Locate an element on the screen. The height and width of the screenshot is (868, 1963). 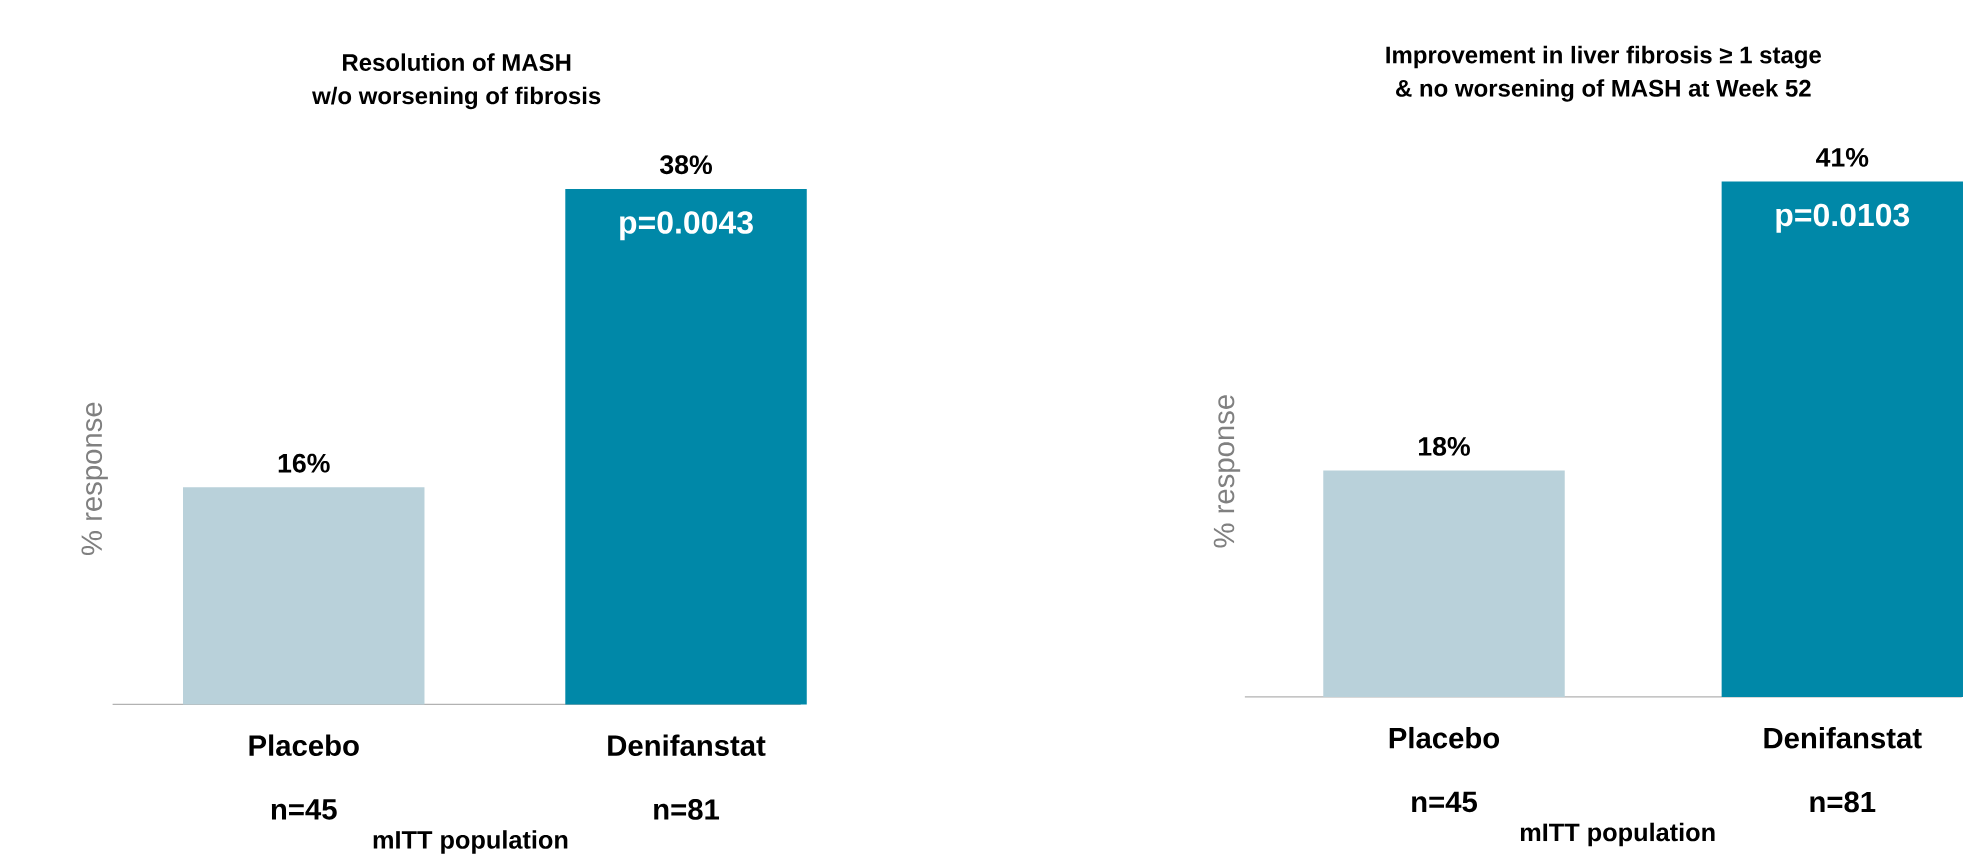
annotation: p=0.0043 is located at coordinates (686, 225).